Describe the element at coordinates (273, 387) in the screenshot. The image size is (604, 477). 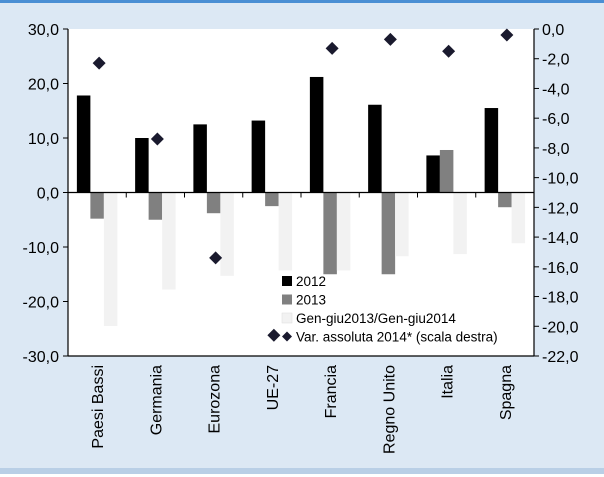
I see `x-category-label: UE-27` at that location.